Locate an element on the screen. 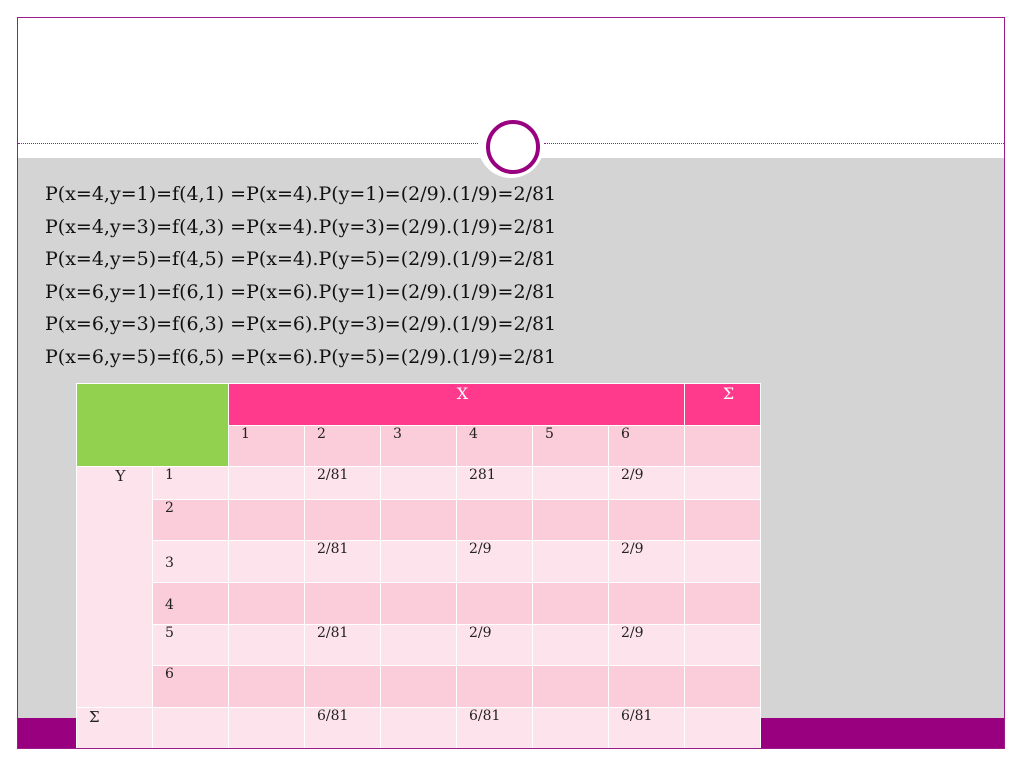 Image resolution: width=1024 pixels, height=768 pixels. x-value-cell: 4 is located at coordinates (494, 446).